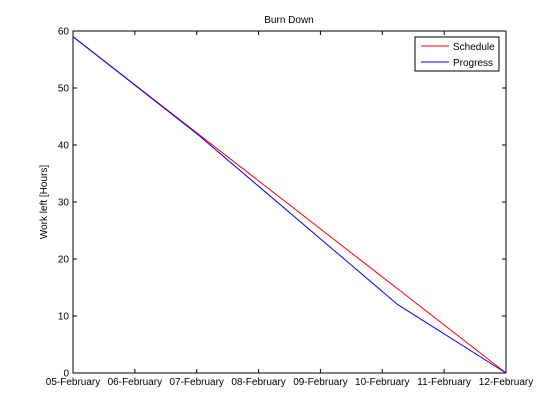  I want to click on x-tick-label: 07-February, so click(196, 382).